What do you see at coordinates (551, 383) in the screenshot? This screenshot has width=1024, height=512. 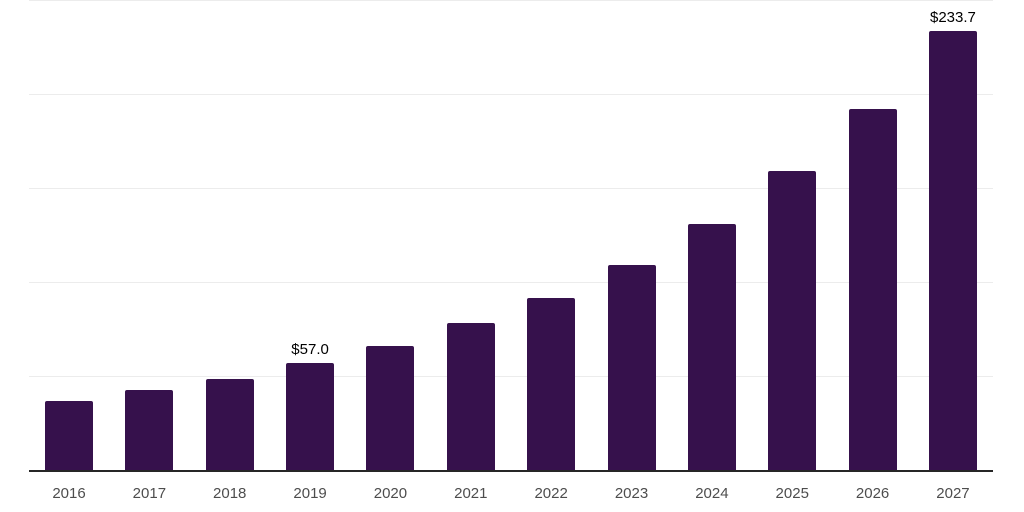 I see `bar-2022` at bounding box center [551, 383].